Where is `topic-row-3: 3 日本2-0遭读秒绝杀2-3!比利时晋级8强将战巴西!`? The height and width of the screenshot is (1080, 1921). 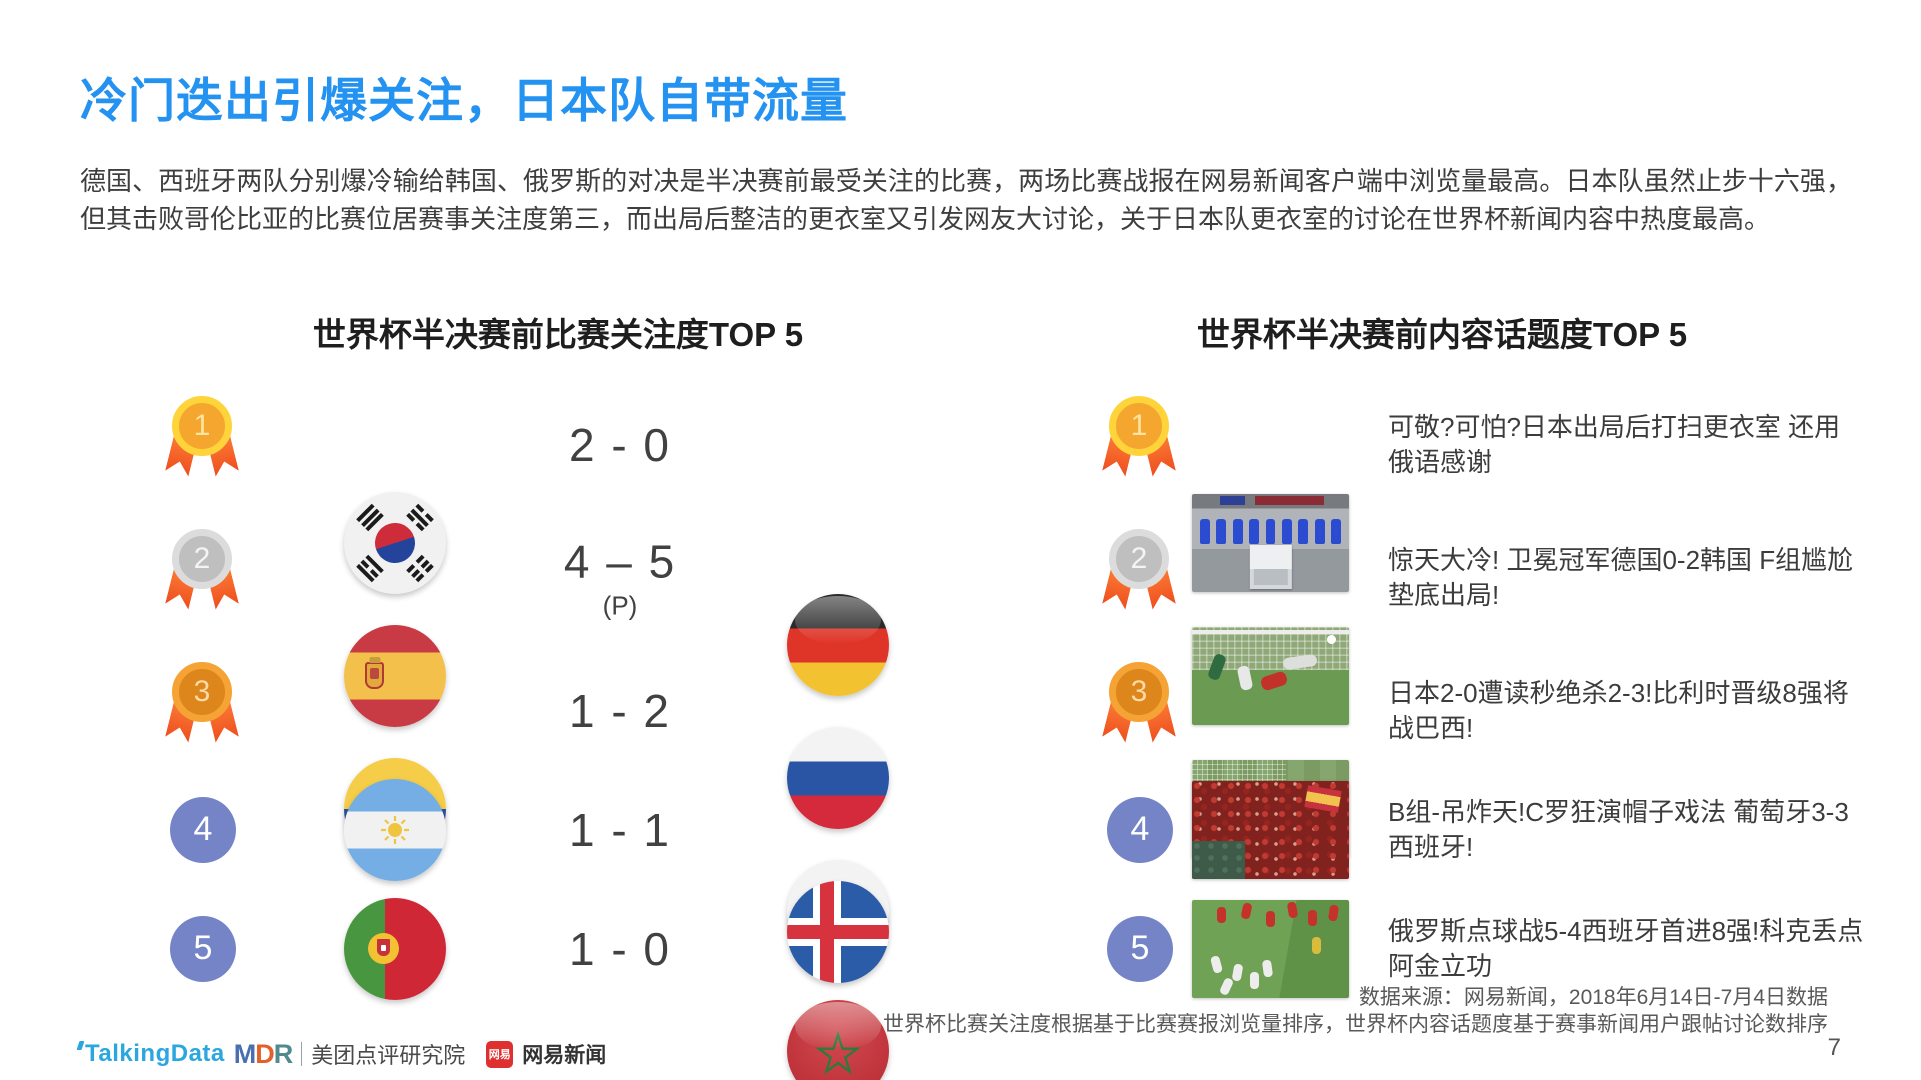 topic-row-3: 3 日本2-0遭读秒绝杀2-3!比利时晋级8强将战巴西! is located at coordinates (1500, 754).